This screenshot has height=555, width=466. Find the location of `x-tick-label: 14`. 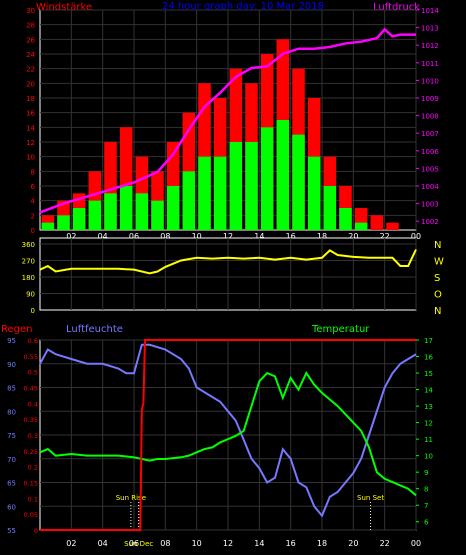

x-tick-label: 14 is located at coordinates (259, 543).